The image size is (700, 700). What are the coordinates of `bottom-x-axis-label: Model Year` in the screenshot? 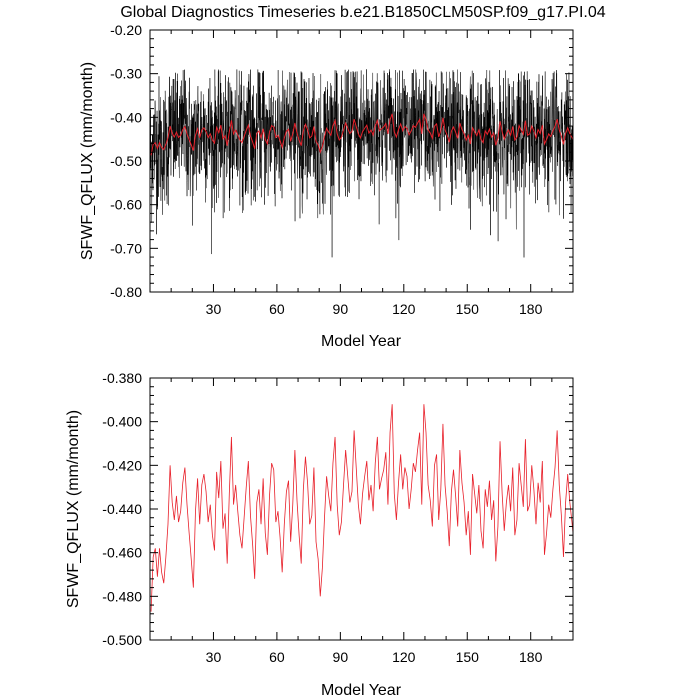 It's located at (361, 690).